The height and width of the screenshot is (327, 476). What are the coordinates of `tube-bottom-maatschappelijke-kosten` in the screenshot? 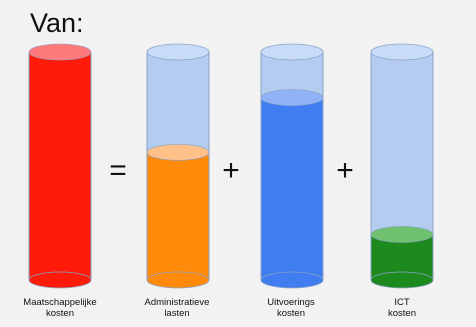 It's located at (60, 280).